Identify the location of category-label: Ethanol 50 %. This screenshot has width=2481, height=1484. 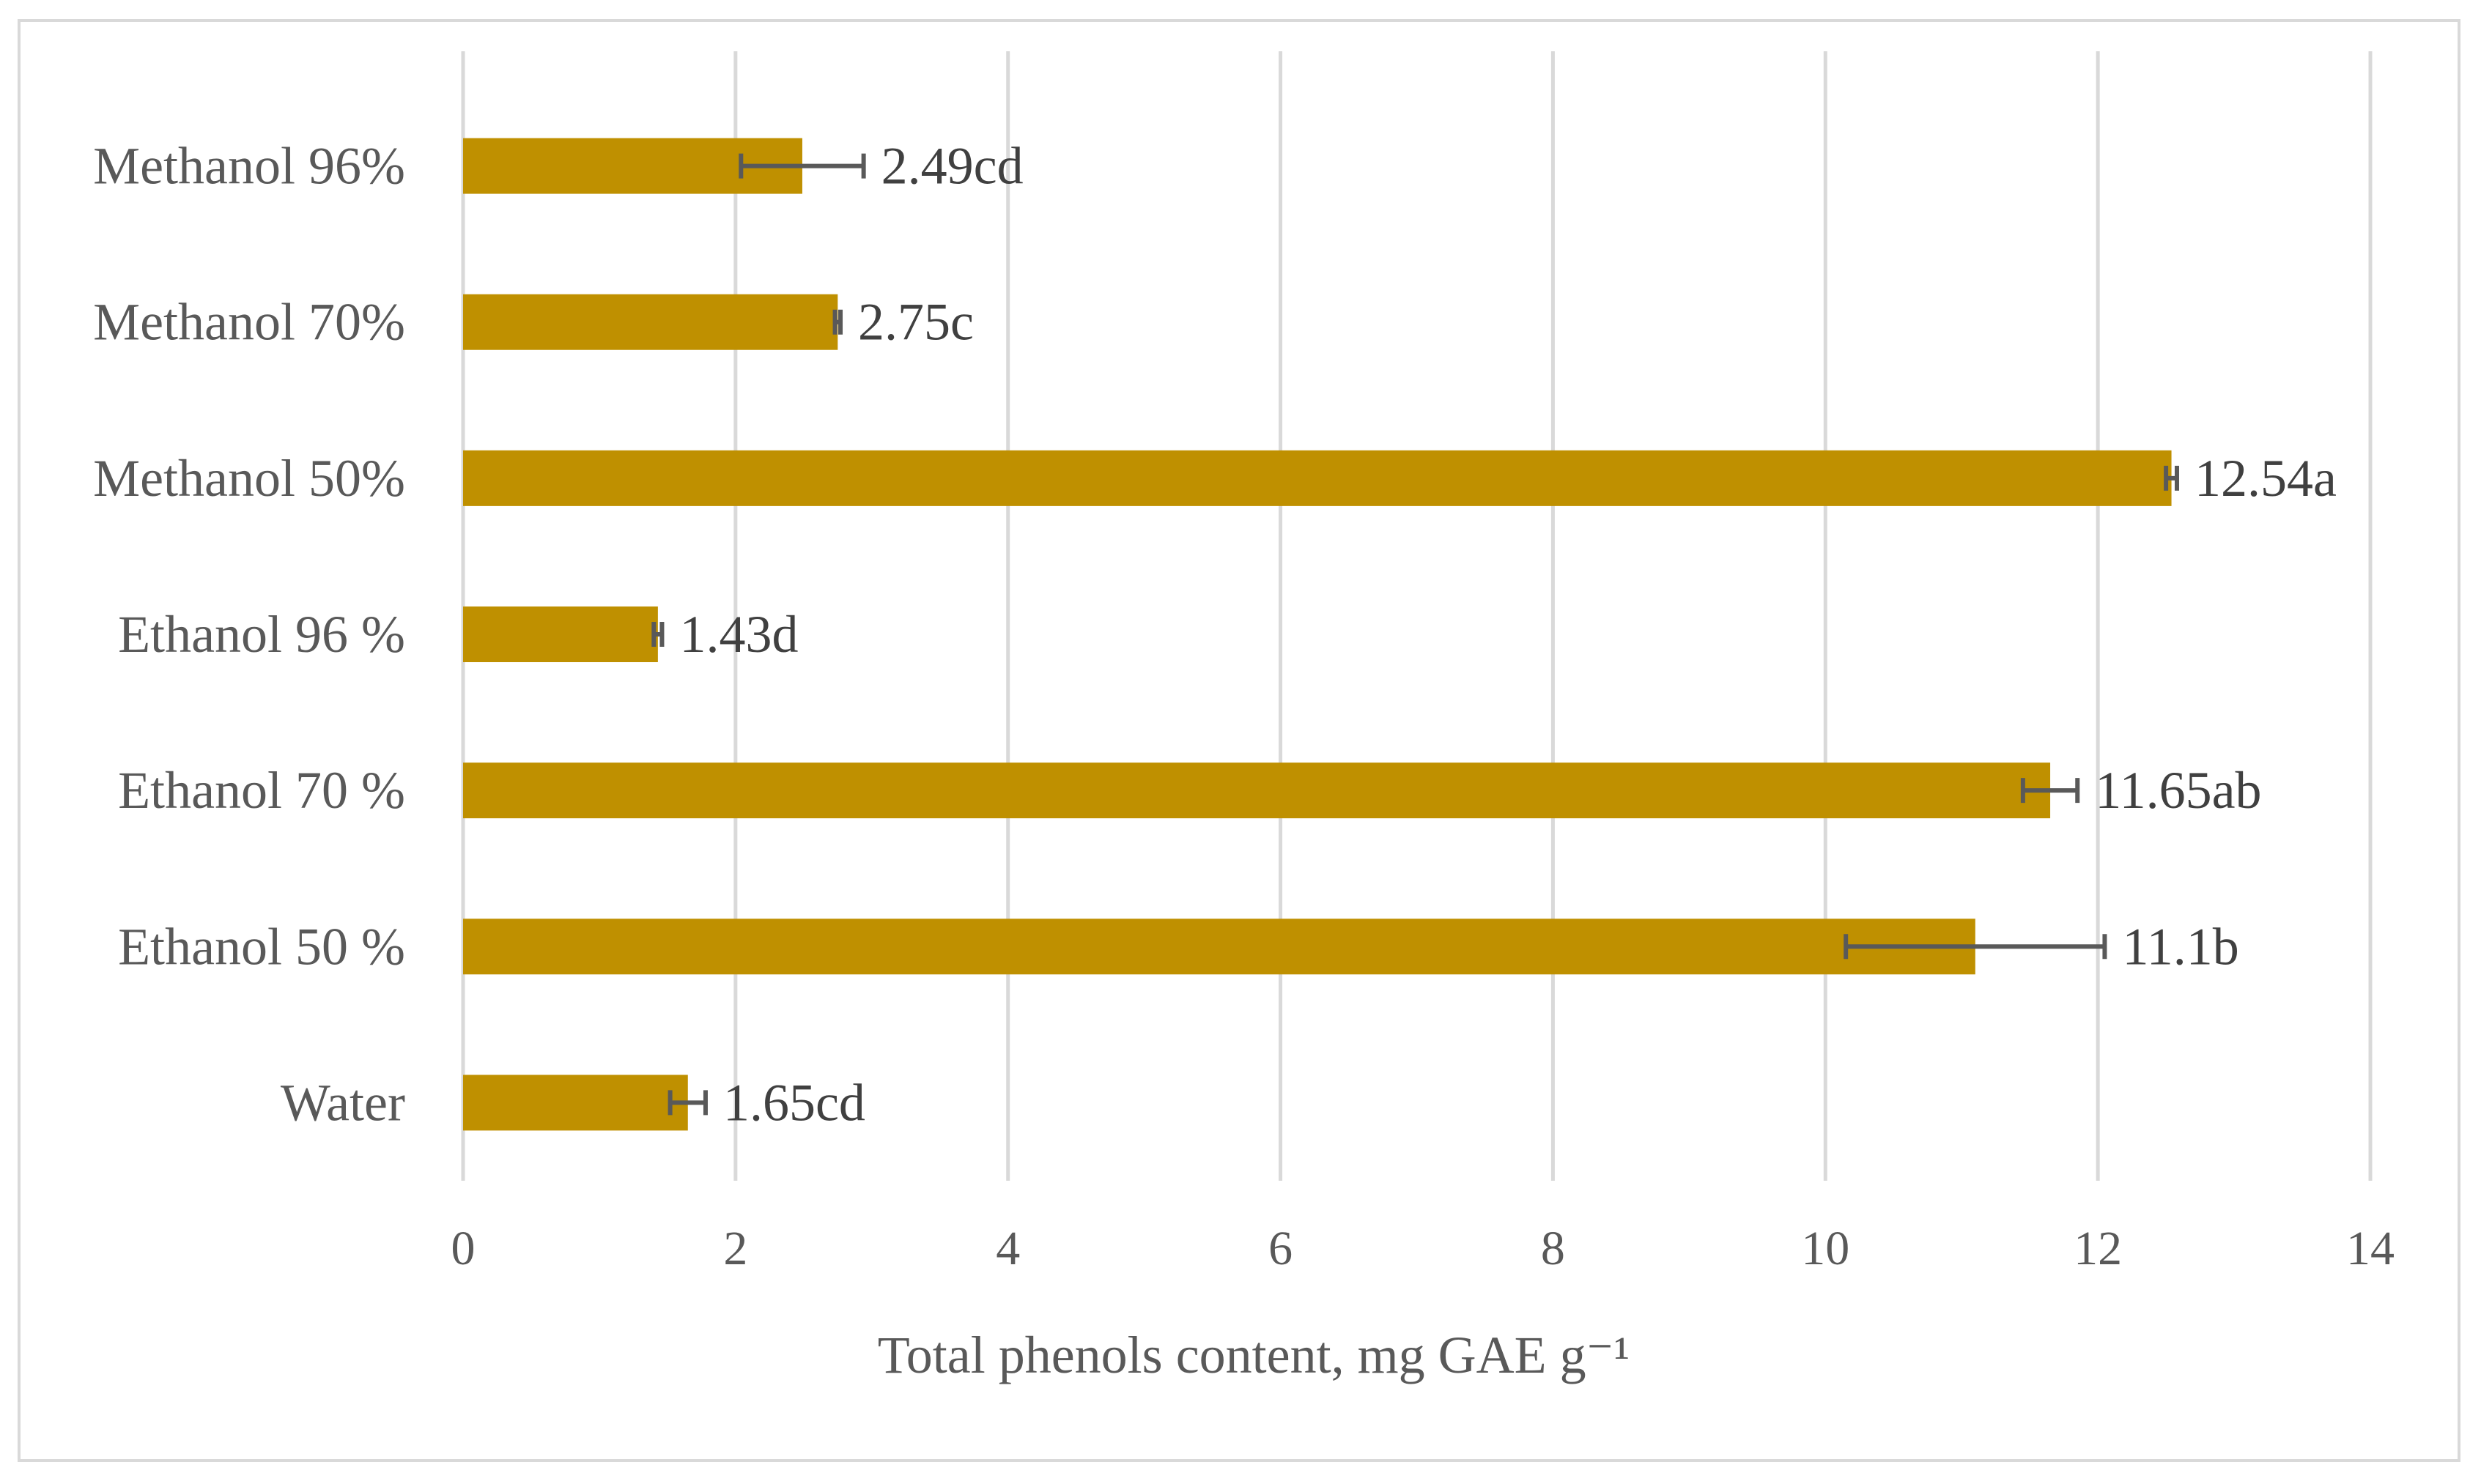
(261, 947).